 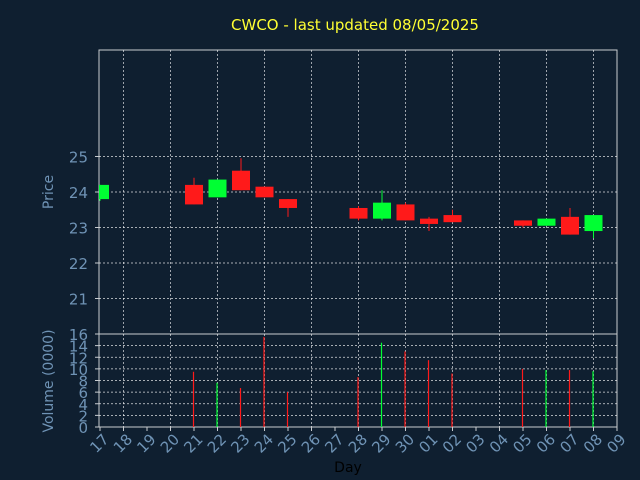 What do you see at coordinates (78, 370) in the screenshot?
I see `volume-tick-label: 10` at bounding box center [78, 370].